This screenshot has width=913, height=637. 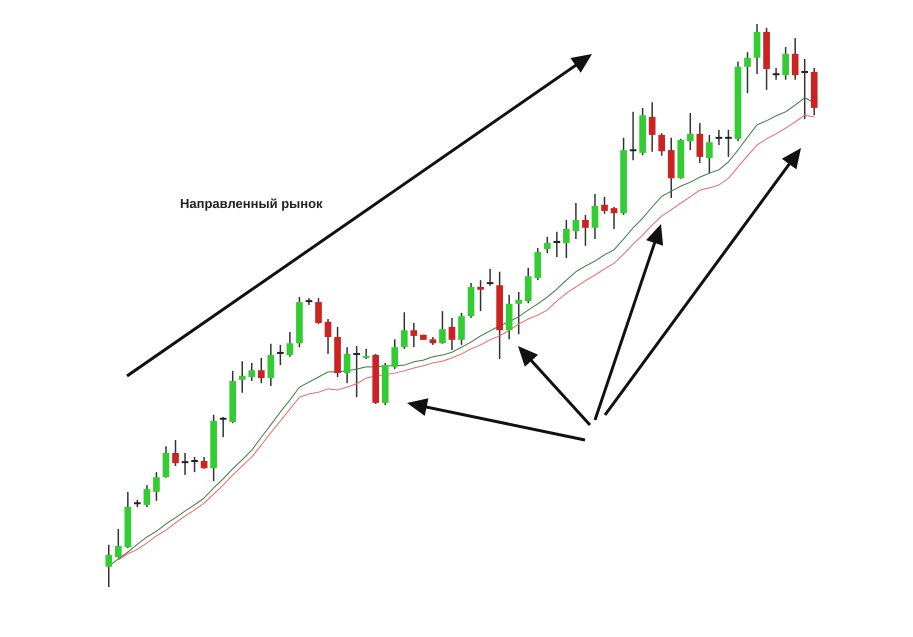 What do you see at coordinates (251, 203) in the screenshot?
I see `annotation: Направленный рынок` at bounding box center [251, 203].